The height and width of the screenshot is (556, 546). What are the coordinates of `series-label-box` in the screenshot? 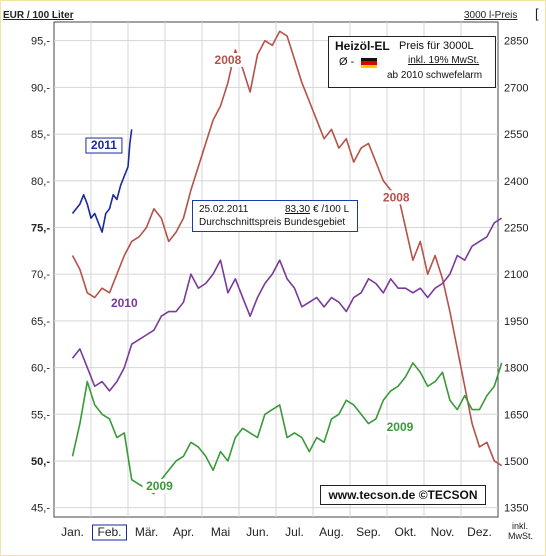 It's located at (104, 145).